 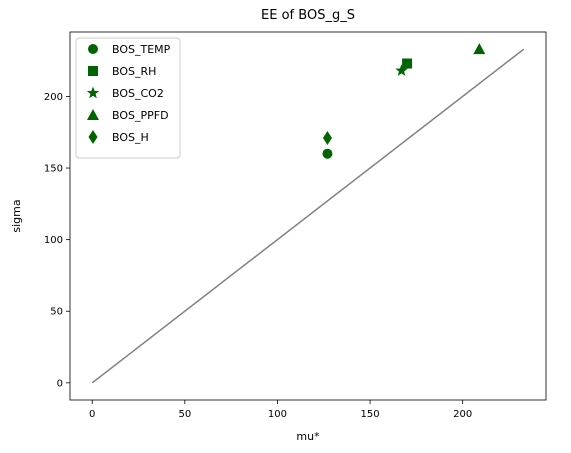 I want to click on data-point-bos-rh, so click(x=407, y=63).